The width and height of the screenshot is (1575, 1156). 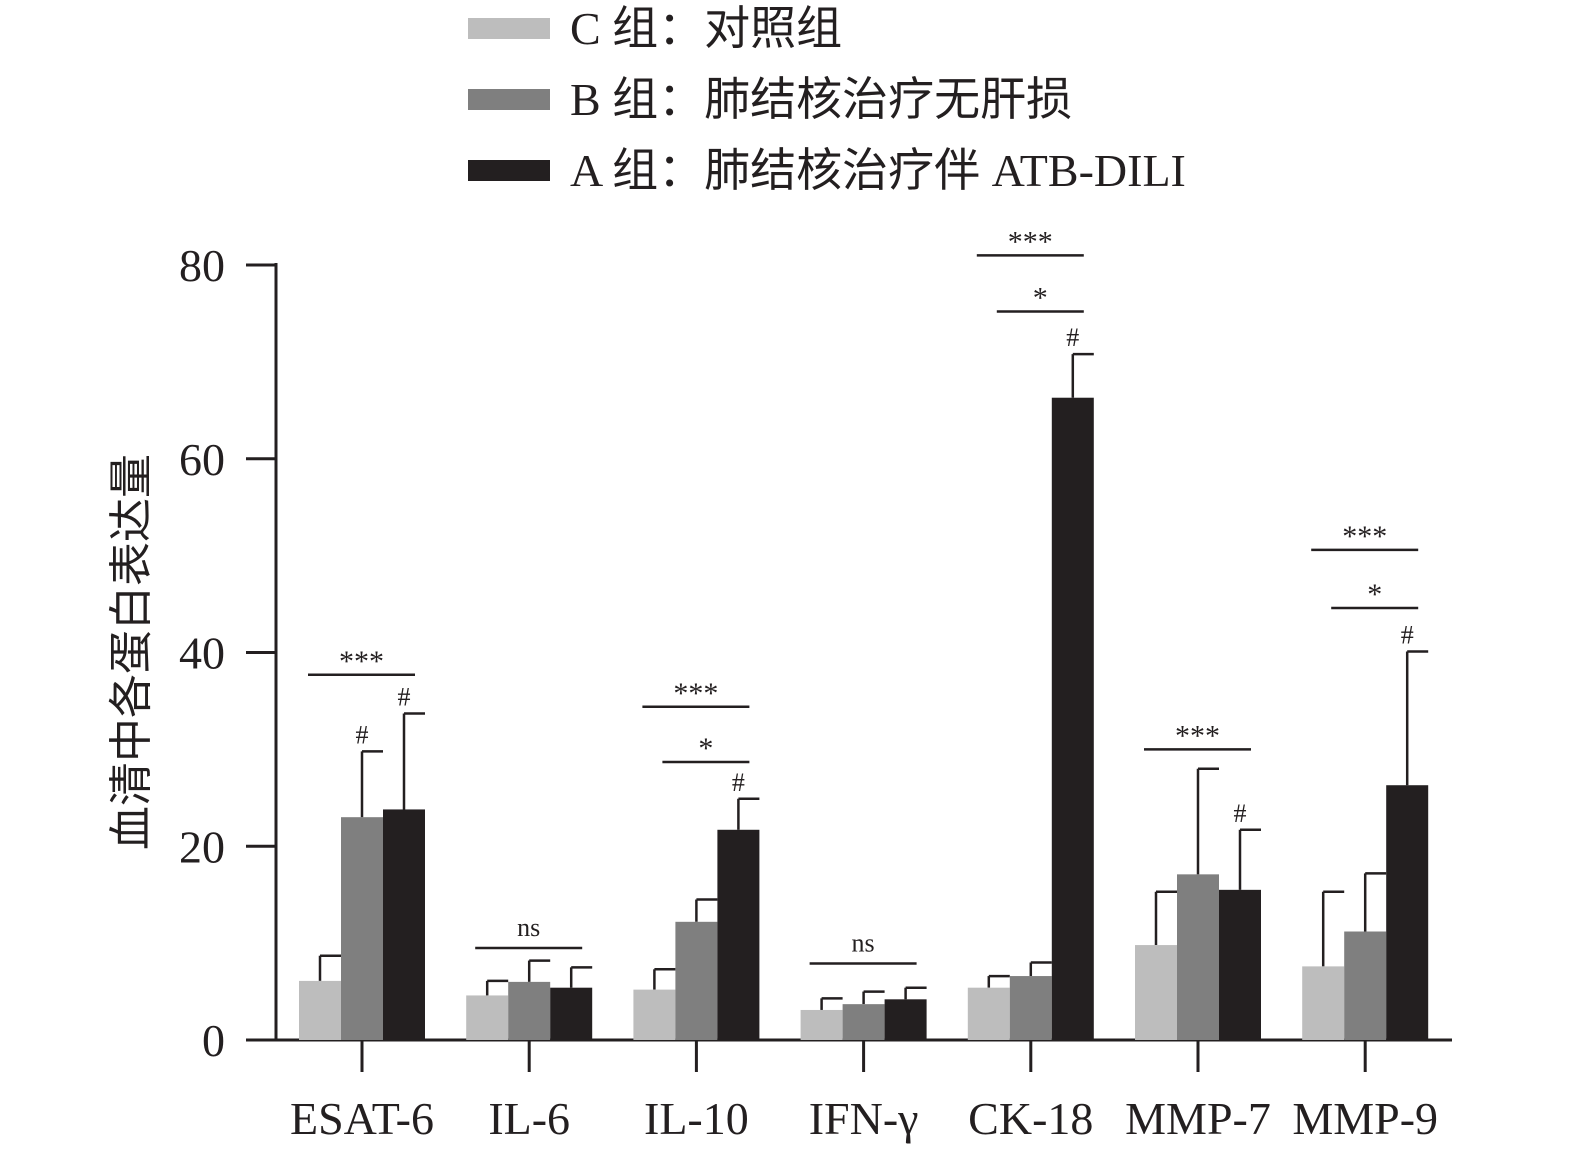 What do you see at coordinates (1198, 1118) in the screenshot?
I see `x-tick-label: MMP-7` at bounding box center [1198, 1118].